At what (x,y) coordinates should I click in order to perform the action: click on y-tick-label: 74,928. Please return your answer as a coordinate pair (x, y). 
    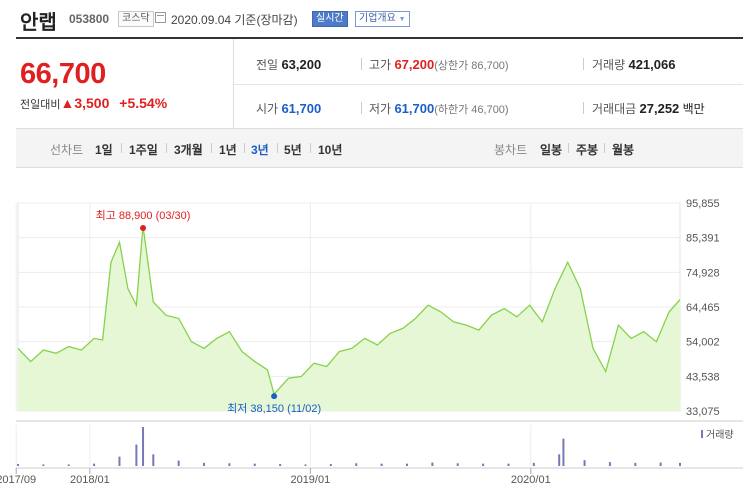
    Looking at the image, I should click on (703, 273).